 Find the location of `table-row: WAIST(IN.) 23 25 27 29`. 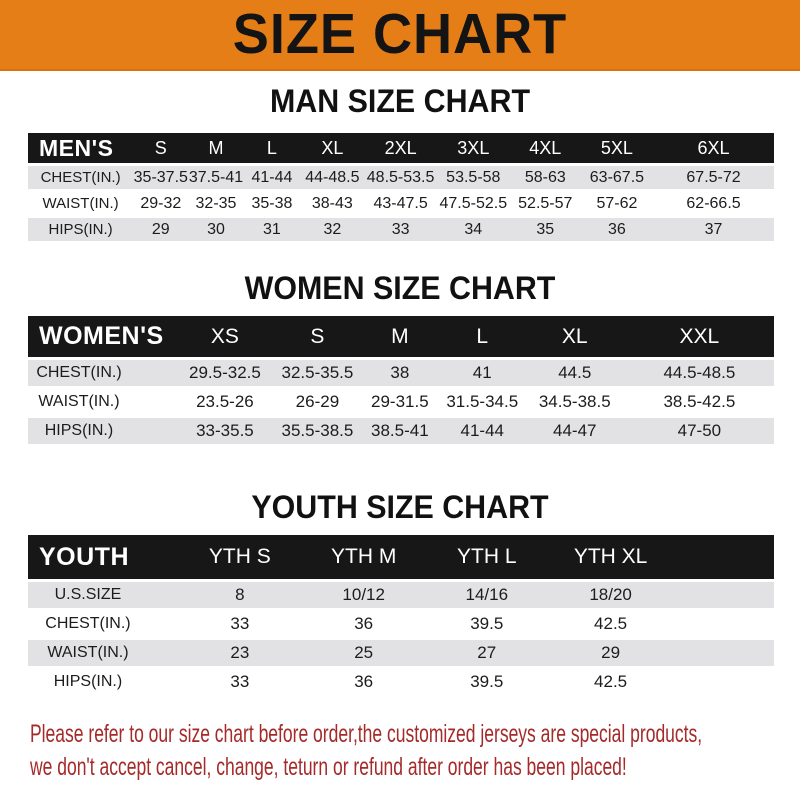

table-row: WAIST(IN.) 23 25 27 29 is located at coordinates (401, 653).